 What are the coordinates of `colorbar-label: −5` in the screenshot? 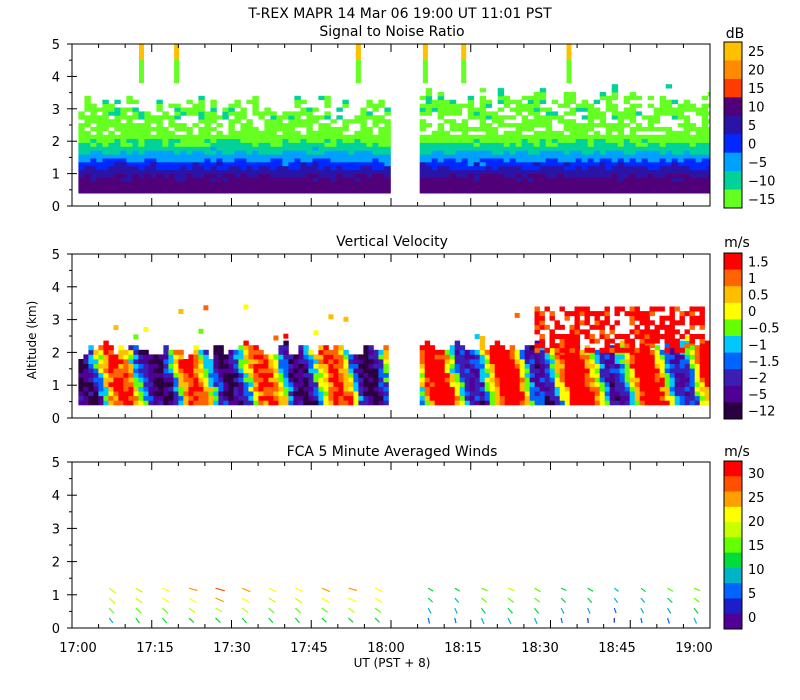 It's located at (757, 163).